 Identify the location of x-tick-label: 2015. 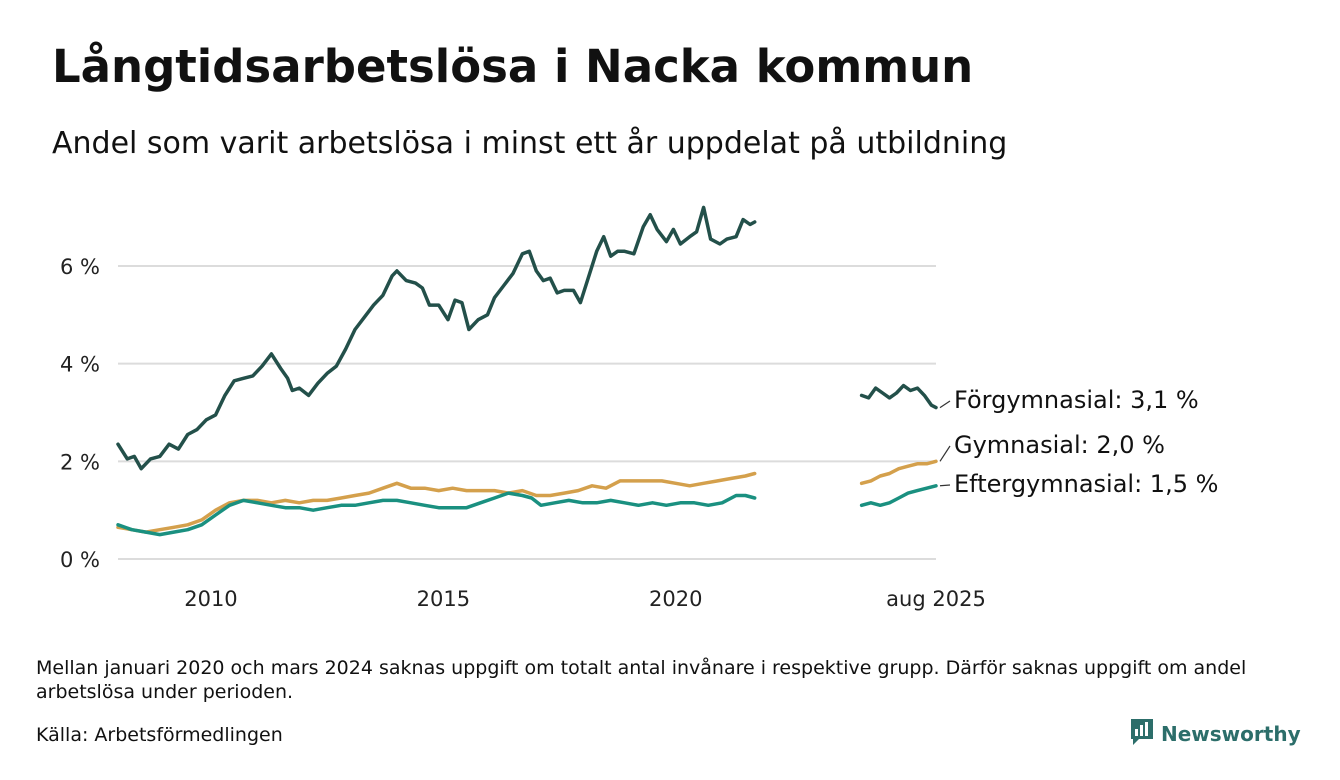
(443, 599).